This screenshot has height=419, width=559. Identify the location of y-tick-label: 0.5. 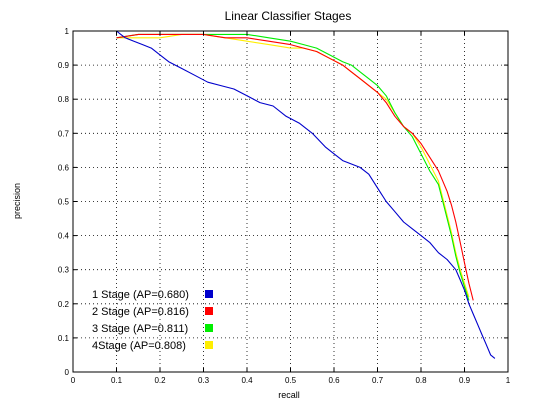
(64, 202).